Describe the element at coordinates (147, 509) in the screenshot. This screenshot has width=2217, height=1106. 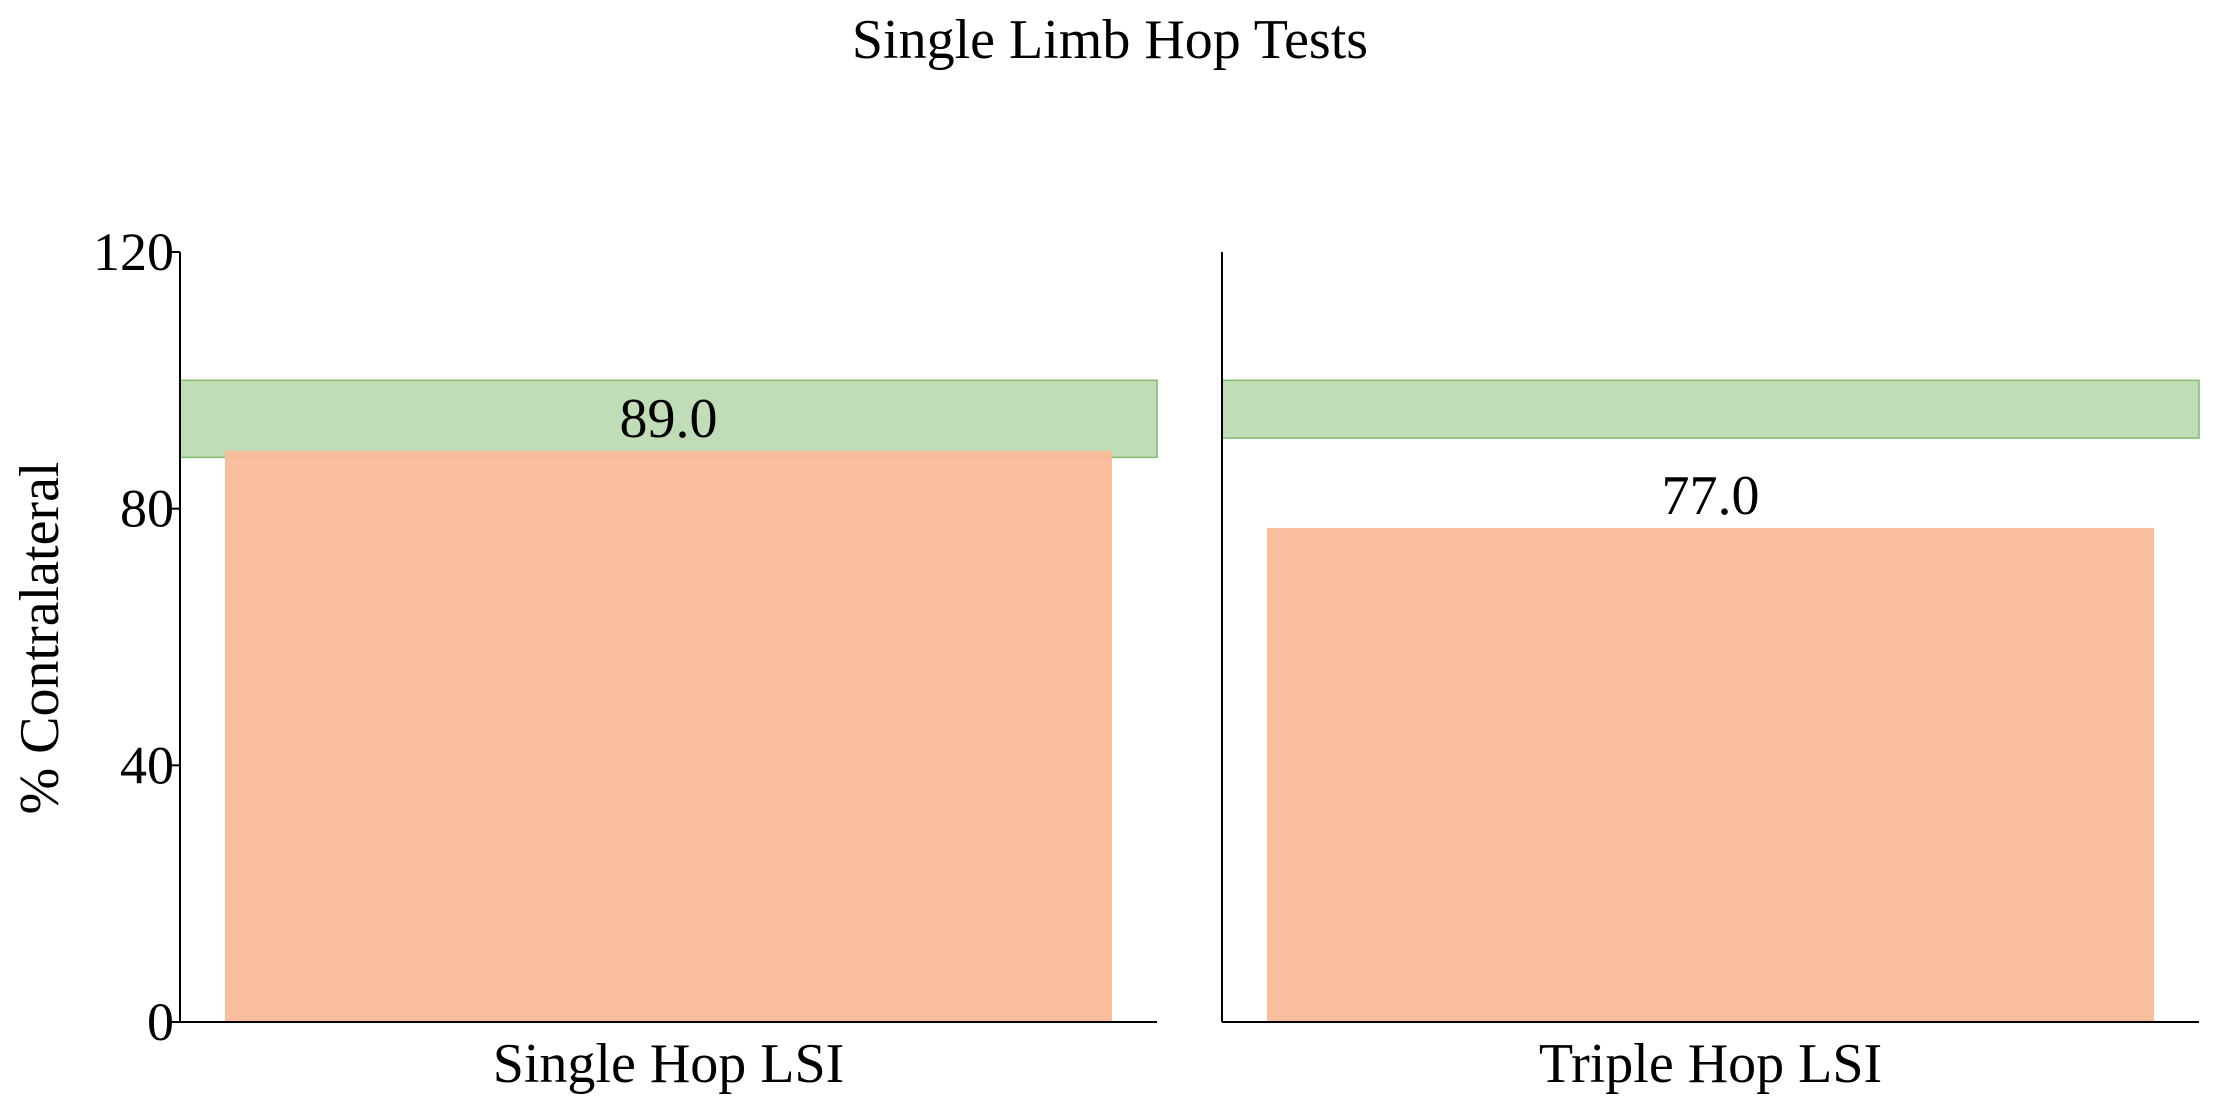
I see `y-tick-label: 80` at that location.